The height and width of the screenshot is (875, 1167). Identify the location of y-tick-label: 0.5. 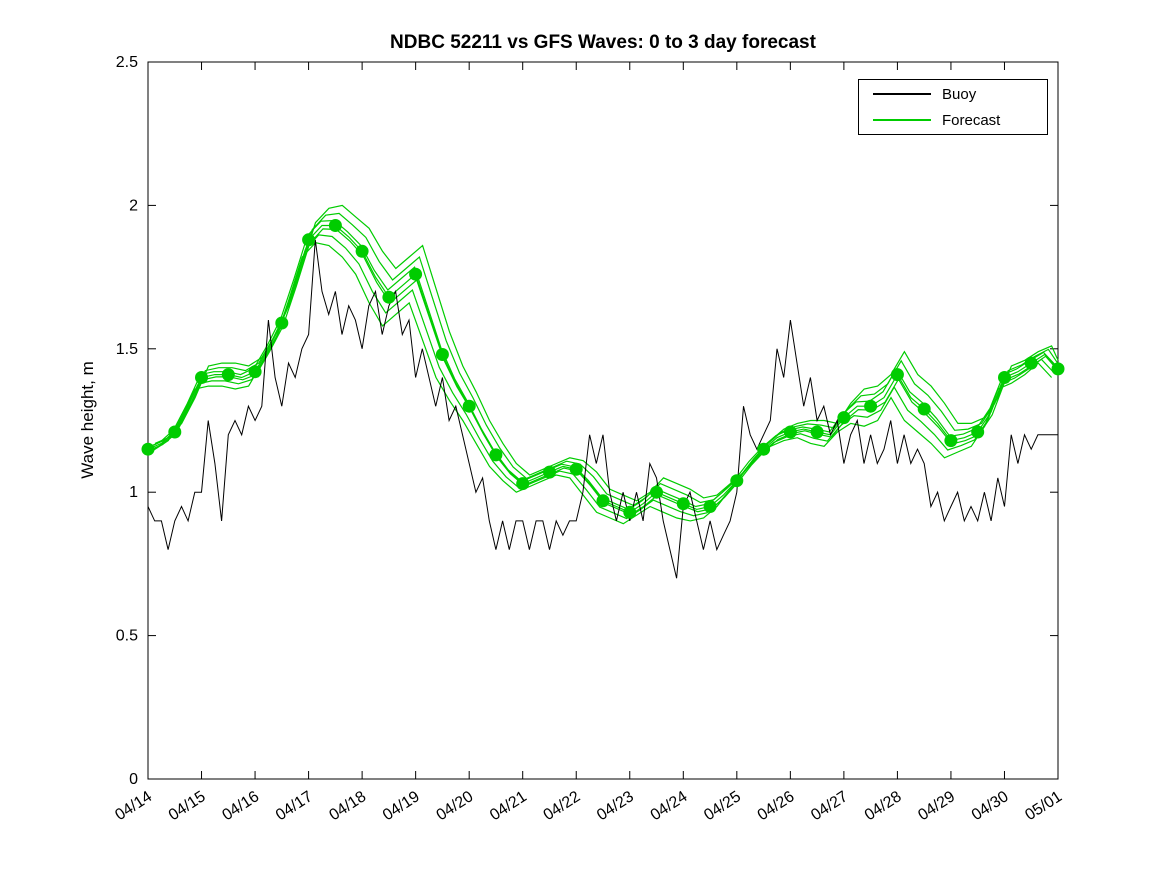
(127, 636).